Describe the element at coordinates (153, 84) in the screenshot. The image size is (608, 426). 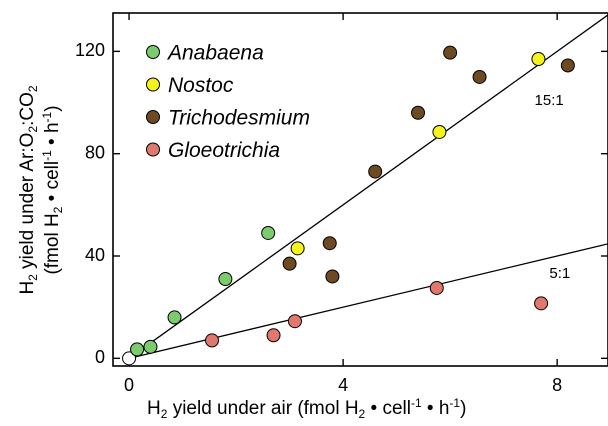
I see `legend-marker-nostoc` at that location.